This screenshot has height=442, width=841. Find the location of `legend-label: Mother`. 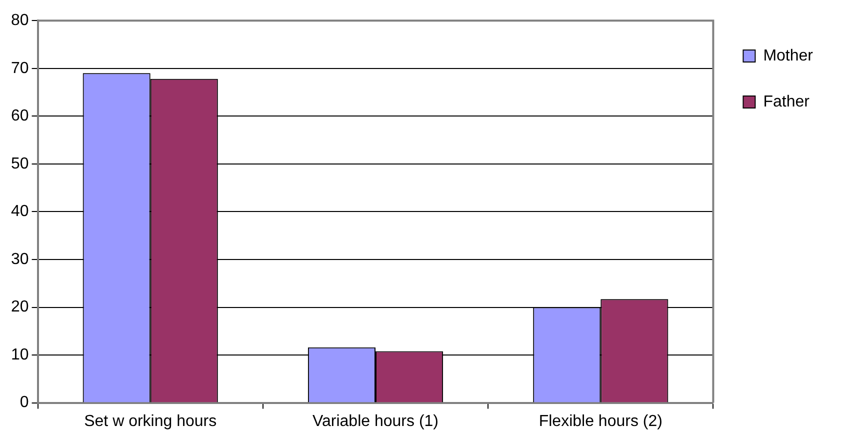

legend-label: Mother is located at coordinates (788, 55).